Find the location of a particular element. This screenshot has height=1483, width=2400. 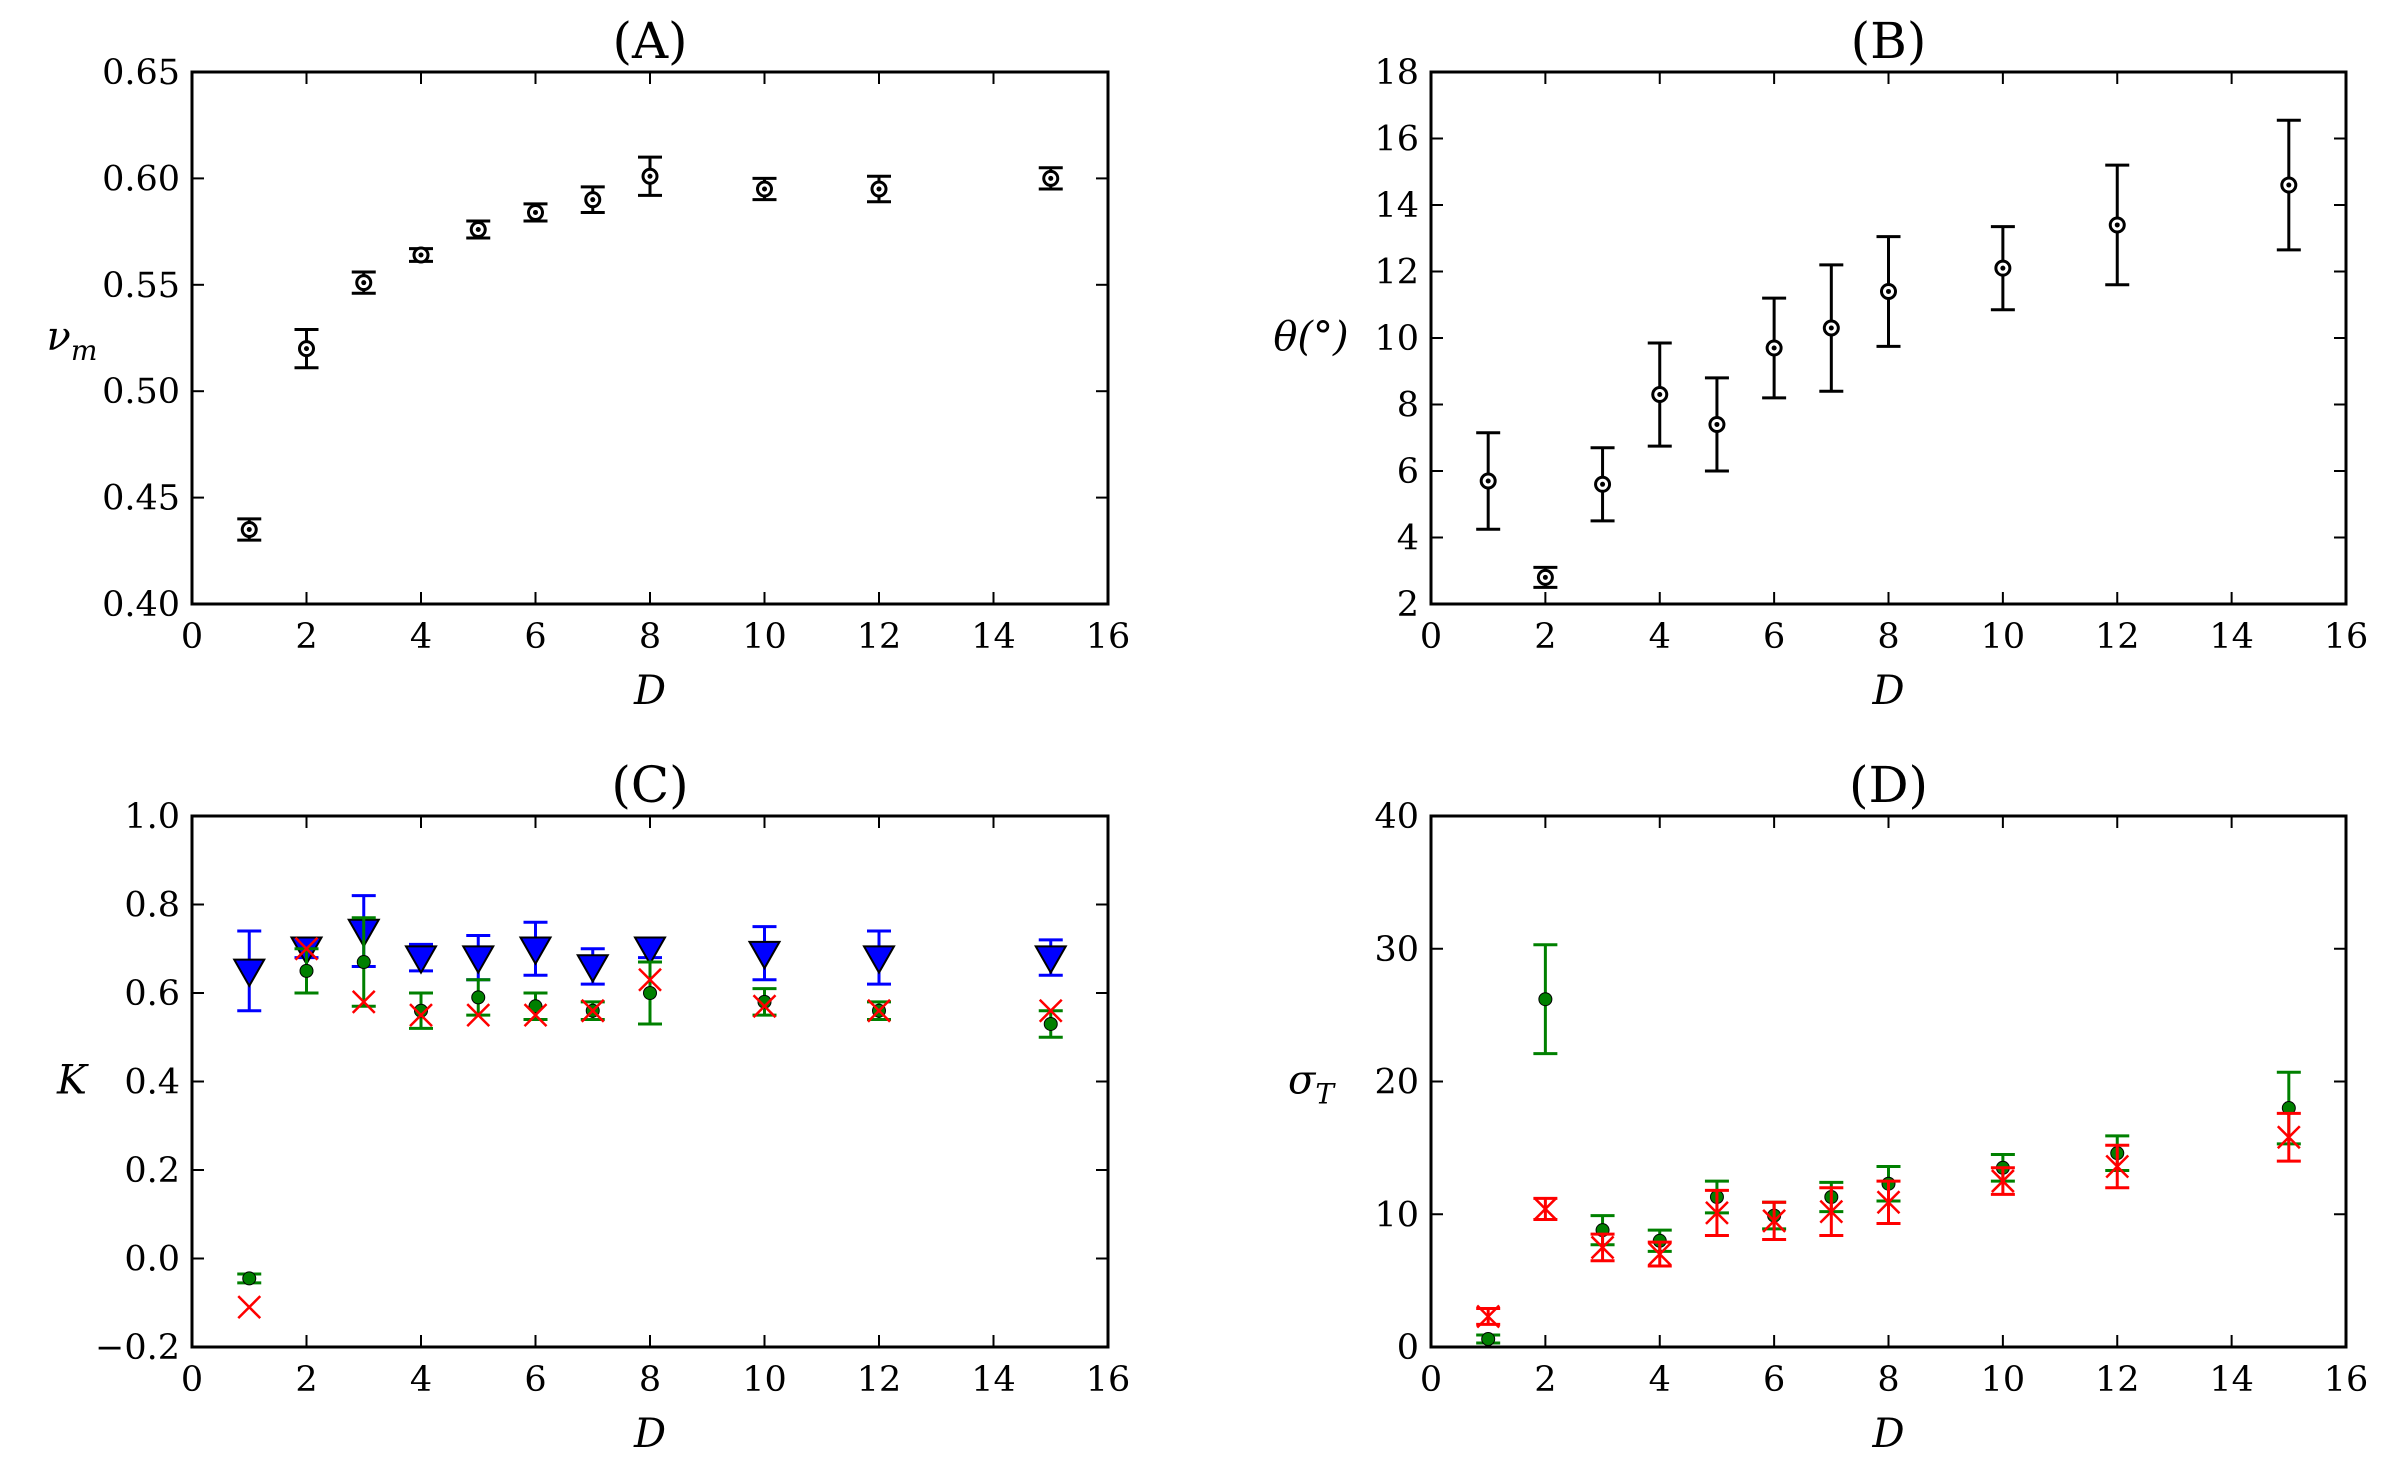

y-tick-label: −0.2 is located at coordinates (137, 1348).